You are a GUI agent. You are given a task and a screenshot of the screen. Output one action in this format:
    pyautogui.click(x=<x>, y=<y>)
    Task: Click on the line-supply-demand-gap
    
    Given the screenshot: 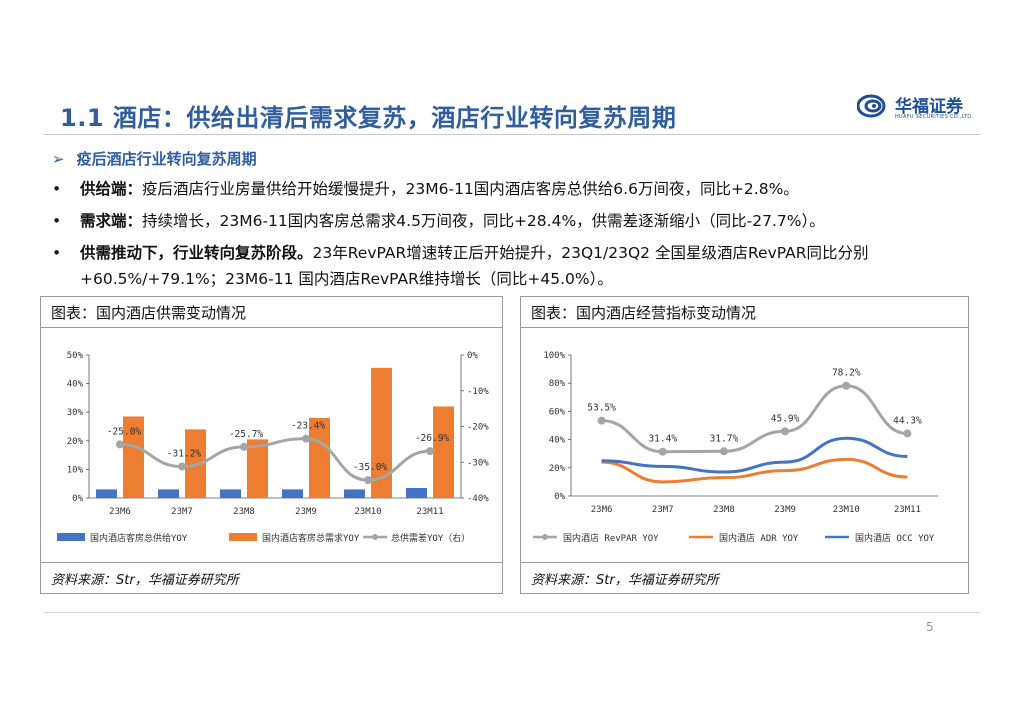 What is the action you would take?
    pyautogui.click(x=275, y=459)
    